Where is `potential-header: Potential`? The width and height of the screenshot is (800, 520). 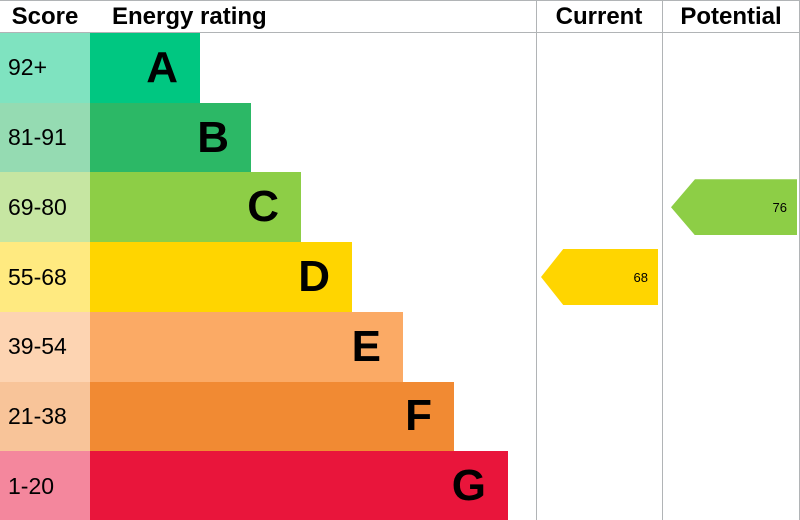 potential-header: Potential is located at coordinates (731, 16).